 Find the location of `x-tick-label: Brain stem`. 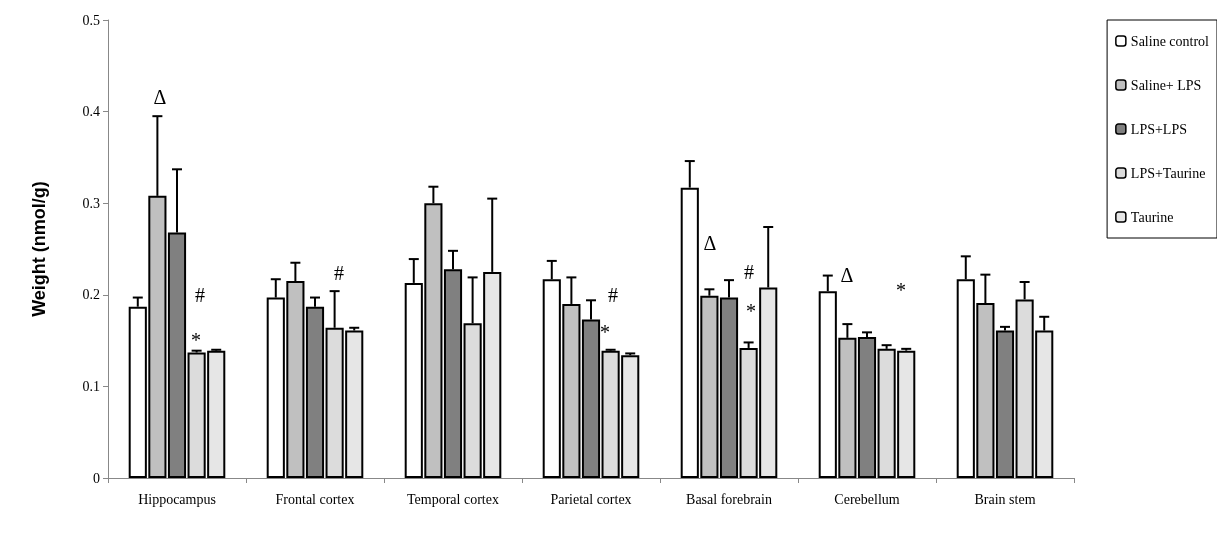

x-tick-label: Brain stem is located at coordinates (1005, 499).